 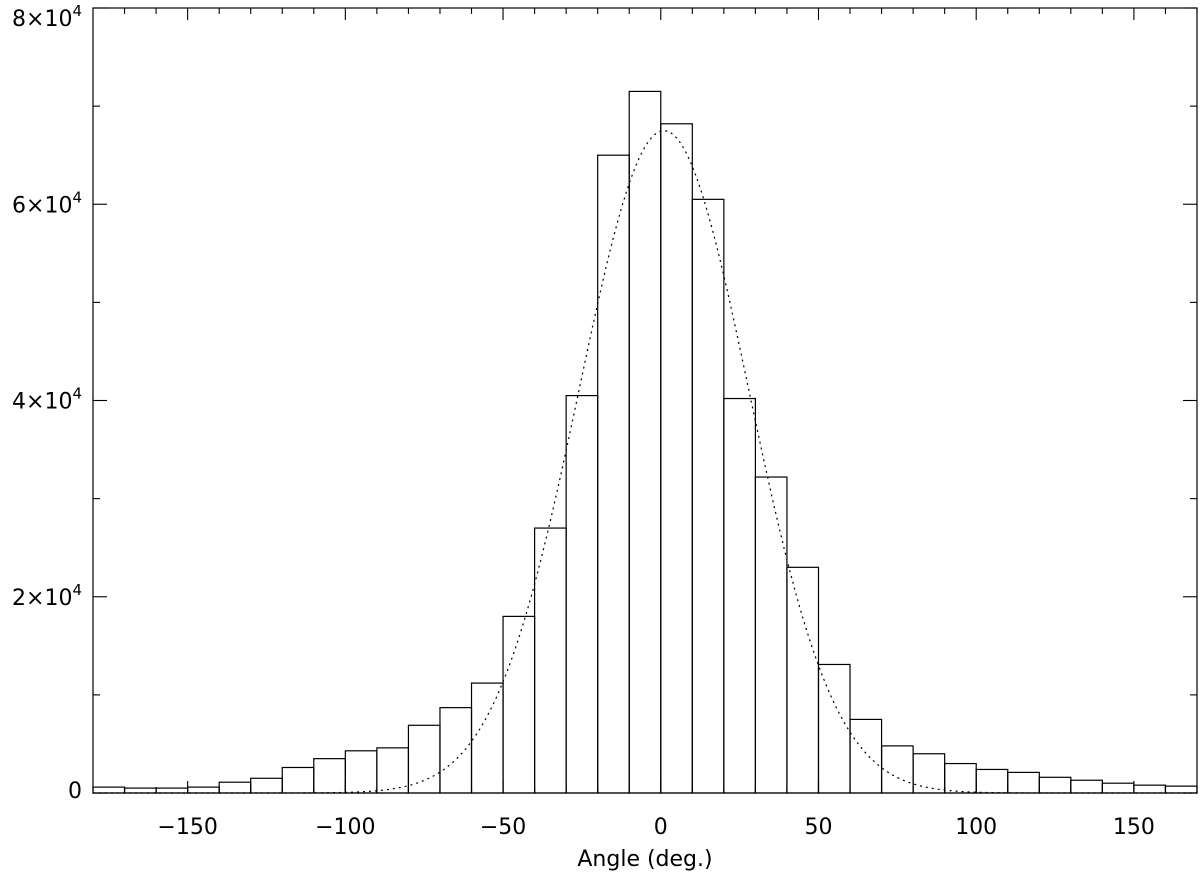 I want to click on y-tick-labels: 0 2×10⁴ 4×10⁴ 6×10⁴ 8×10⁴, so click(x=47, y=403).